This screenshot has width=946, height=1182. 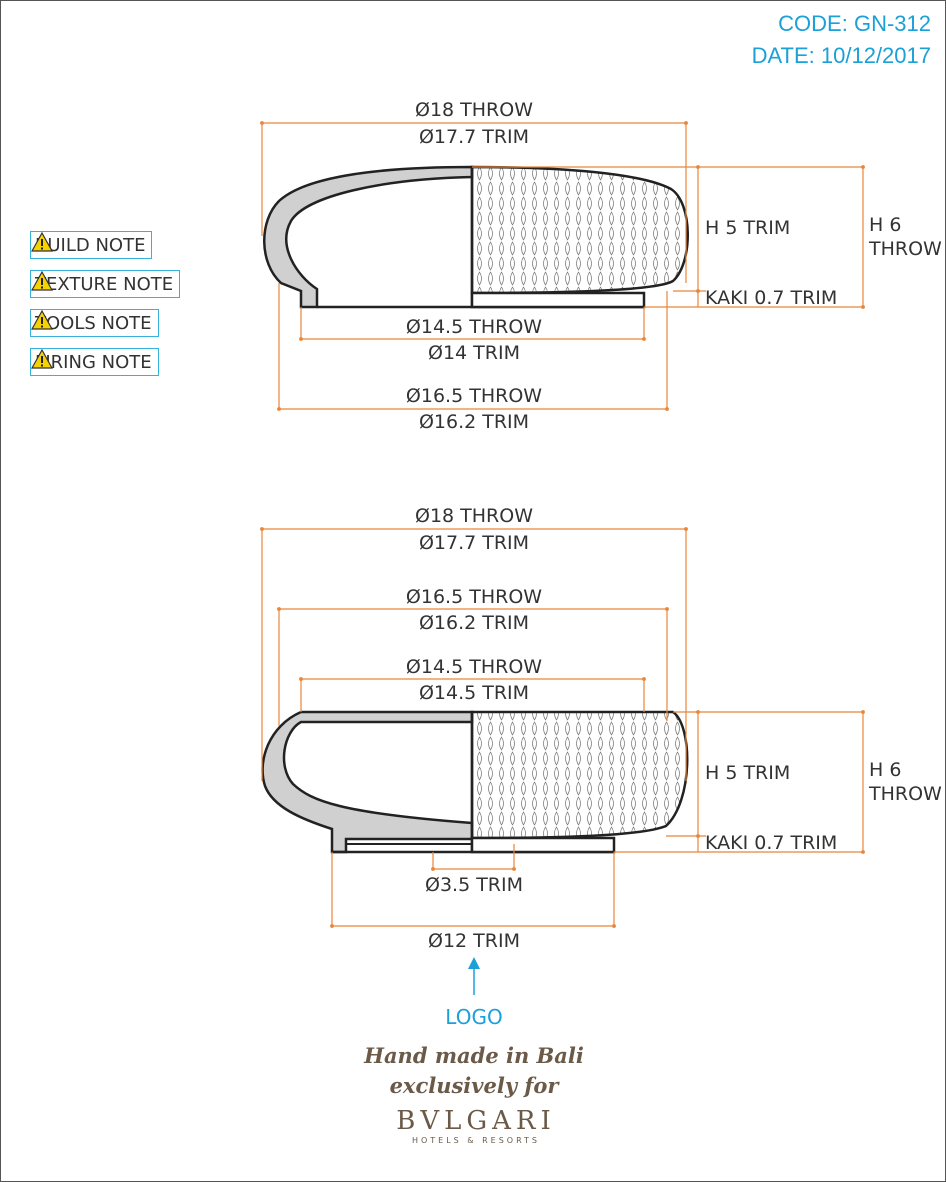 I want to click on bottom-outer-trim: Ø17.7 TRIM, so click(x=474, y=543).